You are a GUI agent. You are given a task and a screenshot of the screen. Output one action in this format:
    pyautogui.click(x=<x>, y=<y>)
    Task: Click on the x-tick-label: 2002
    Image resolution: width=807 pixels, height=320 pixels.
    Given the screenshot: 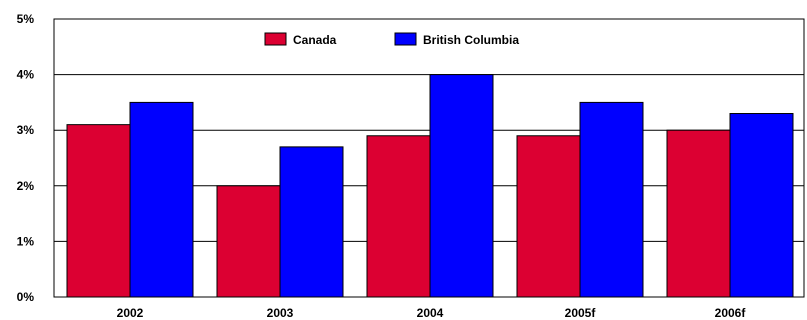 What is the action you would take?
    pyautogui.click(x=130, y=313)
    